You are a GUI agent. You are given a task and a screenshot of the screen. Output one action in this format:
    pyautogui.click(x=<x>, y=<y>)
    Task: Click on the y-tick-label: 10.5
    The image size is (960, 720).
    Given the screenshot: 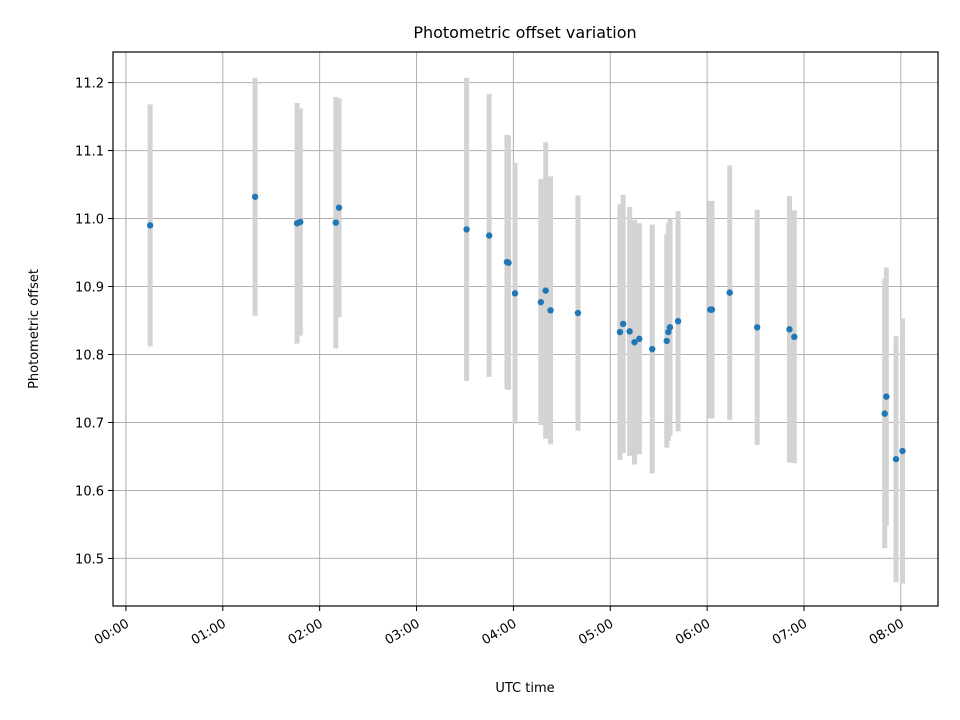 What is the action you would take?
    pyautogui.click(x=89, y=559)
    